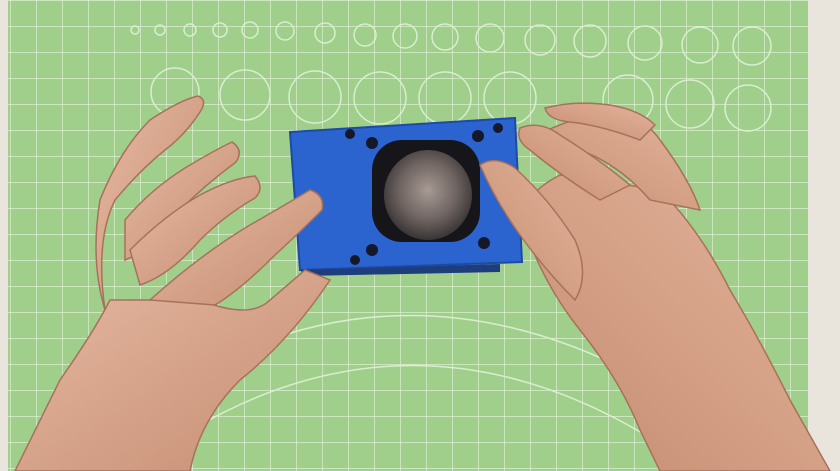  What do you see at coordinates (428, 195) in the screenshot?
I see `speaker-cone` at bounding box center [428, 195].